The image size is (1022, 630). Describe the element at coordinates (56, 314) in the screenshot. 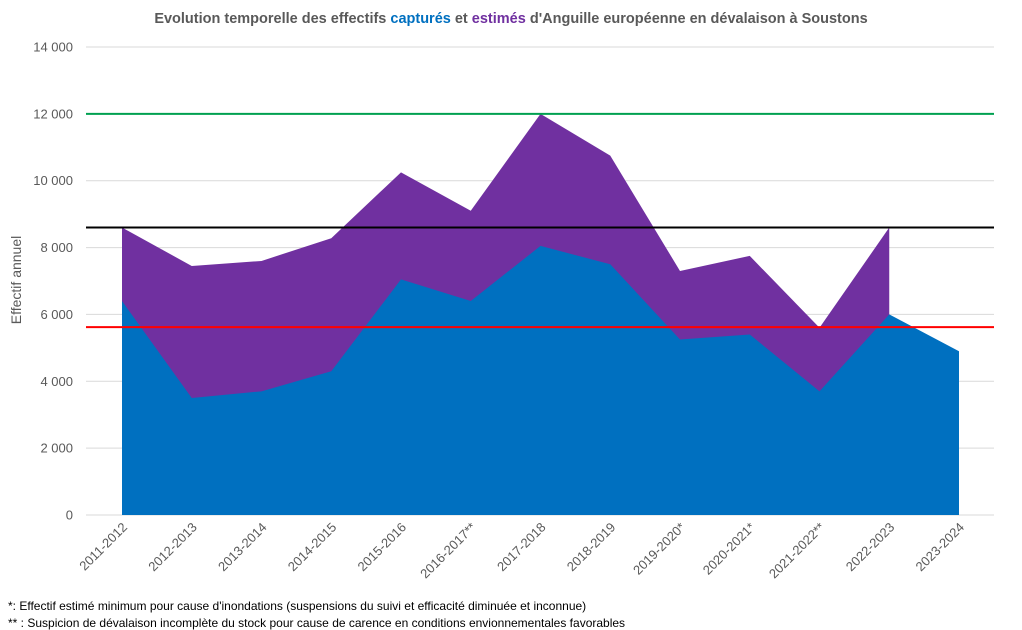

I see `y-tick-label: 6 000` at that location.